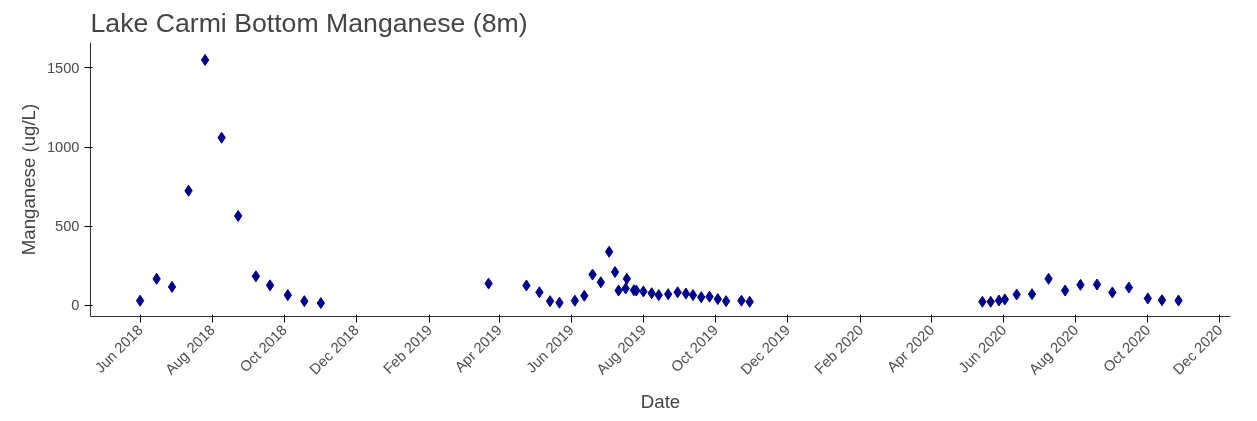 This screenshot has width=1257, height=421. Describe the element at coordinates (28, 179) in the screenshot. I see `y-axis-title: Manganese (ug/L)` at that location.